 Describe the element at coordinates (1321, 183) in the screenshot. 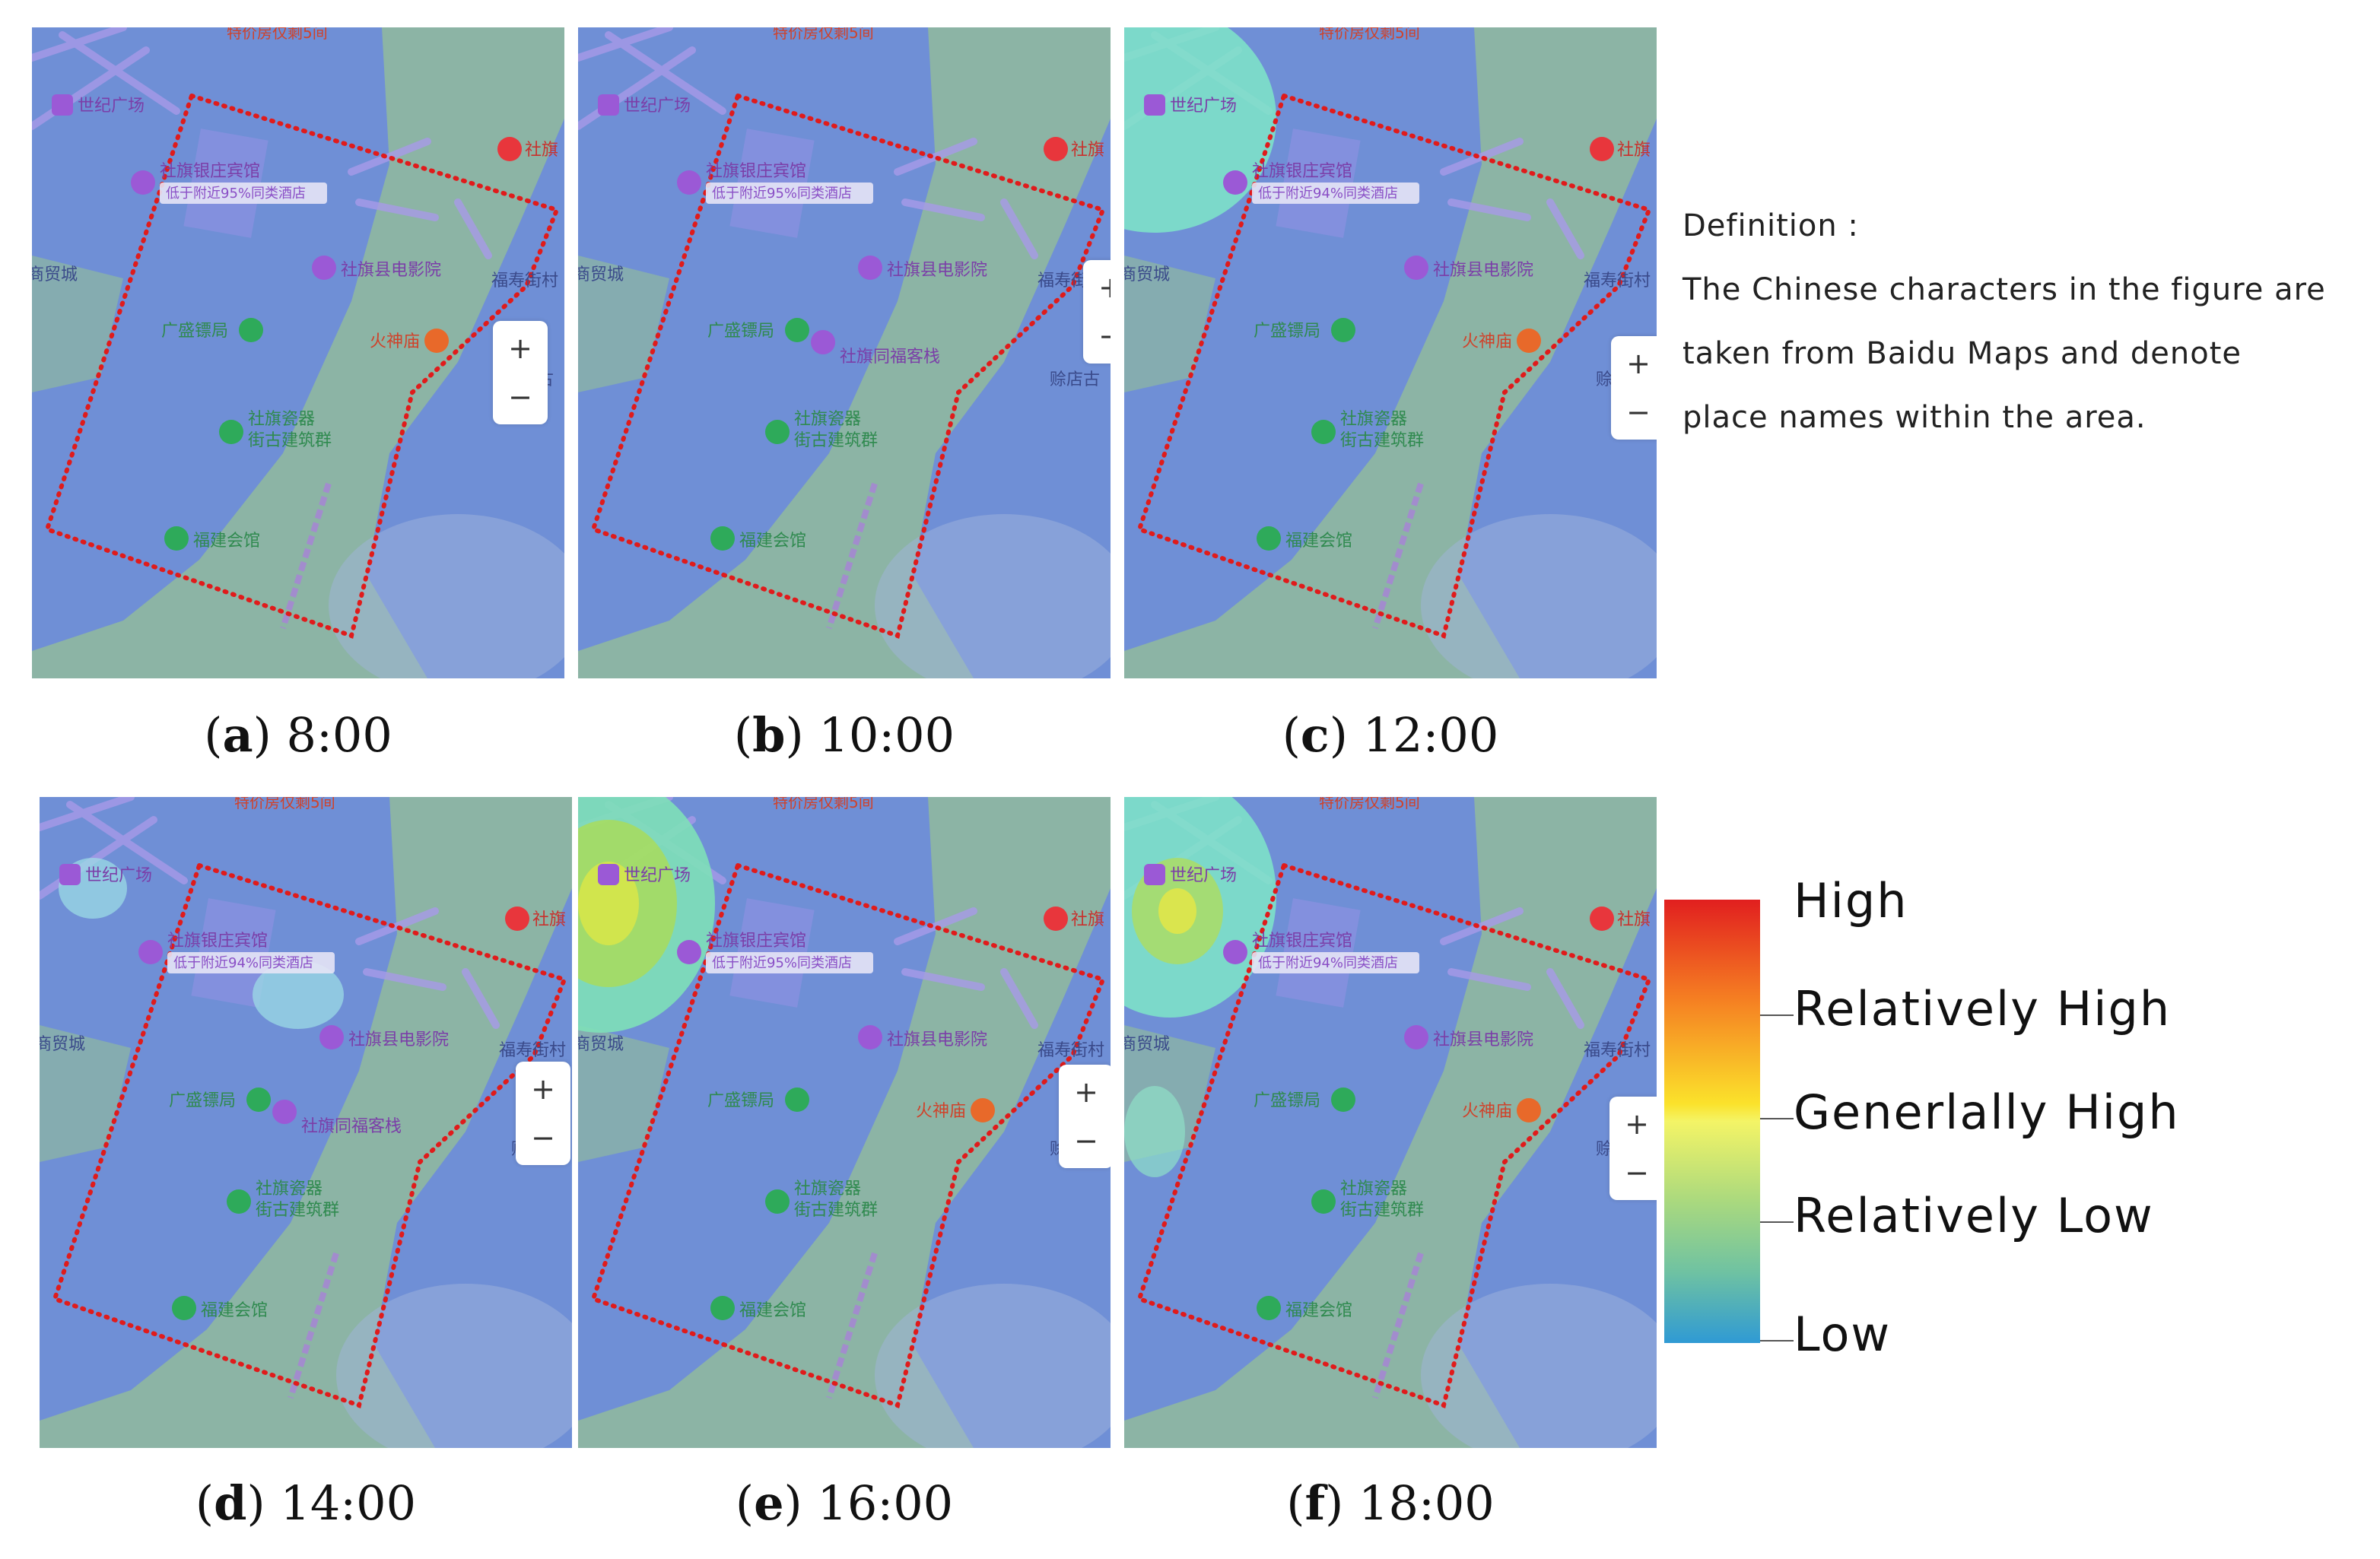

I see `hotel-poi: 社旗银庄宾馆 低于附近94%同类酒店` at that location.